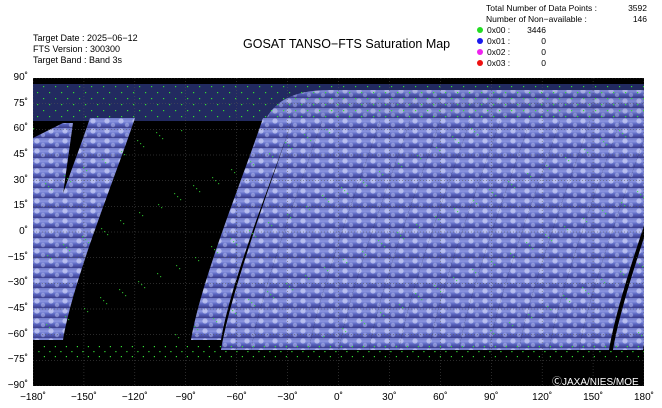 The image size is (662, 408). I want to click on x-tick-label: 180˚, so click(643, 397).